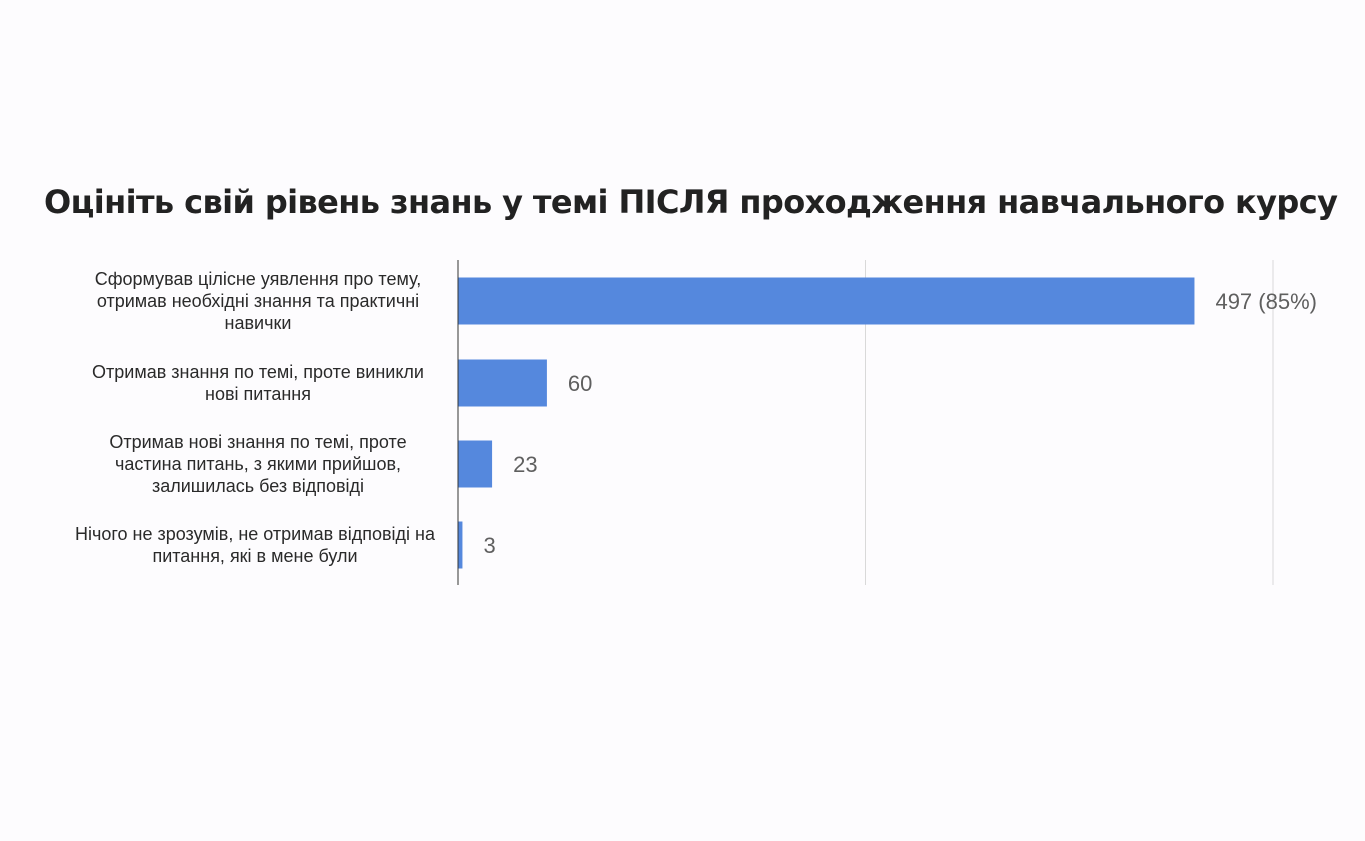 This screenshot has height=841, width=1365. Describe the element at coordinates (525, 464) in the screenshot. I see `data-label-2: 23` at that location.